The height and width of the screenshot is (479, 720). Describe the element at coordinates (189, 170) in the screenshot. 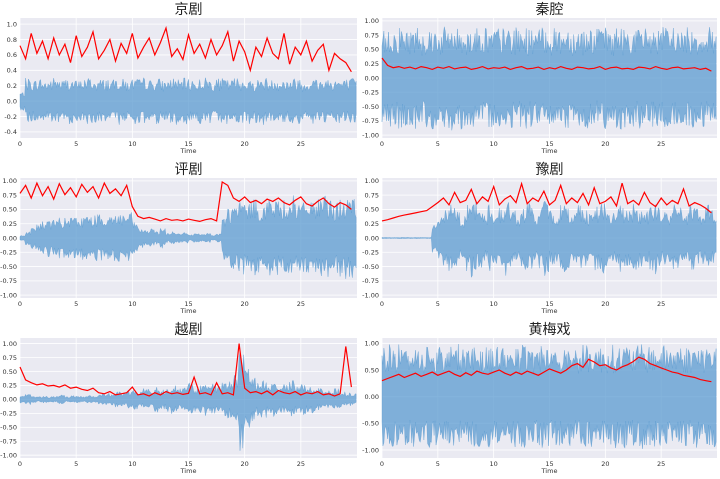

I see `subplot-title: 评剧` at that location.